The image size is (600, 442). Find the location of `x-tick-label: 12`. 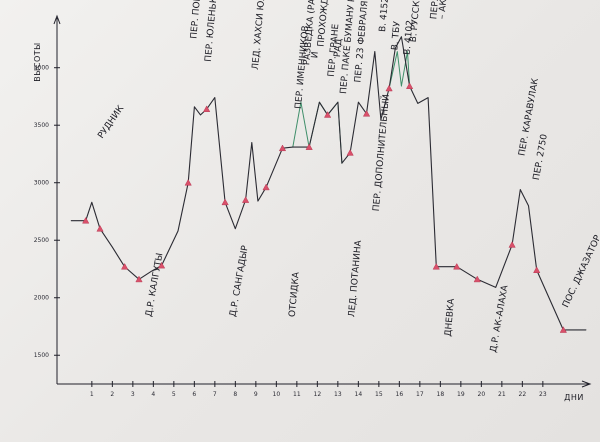

x-tick-label: 12 is located at coordinates (318, 394).